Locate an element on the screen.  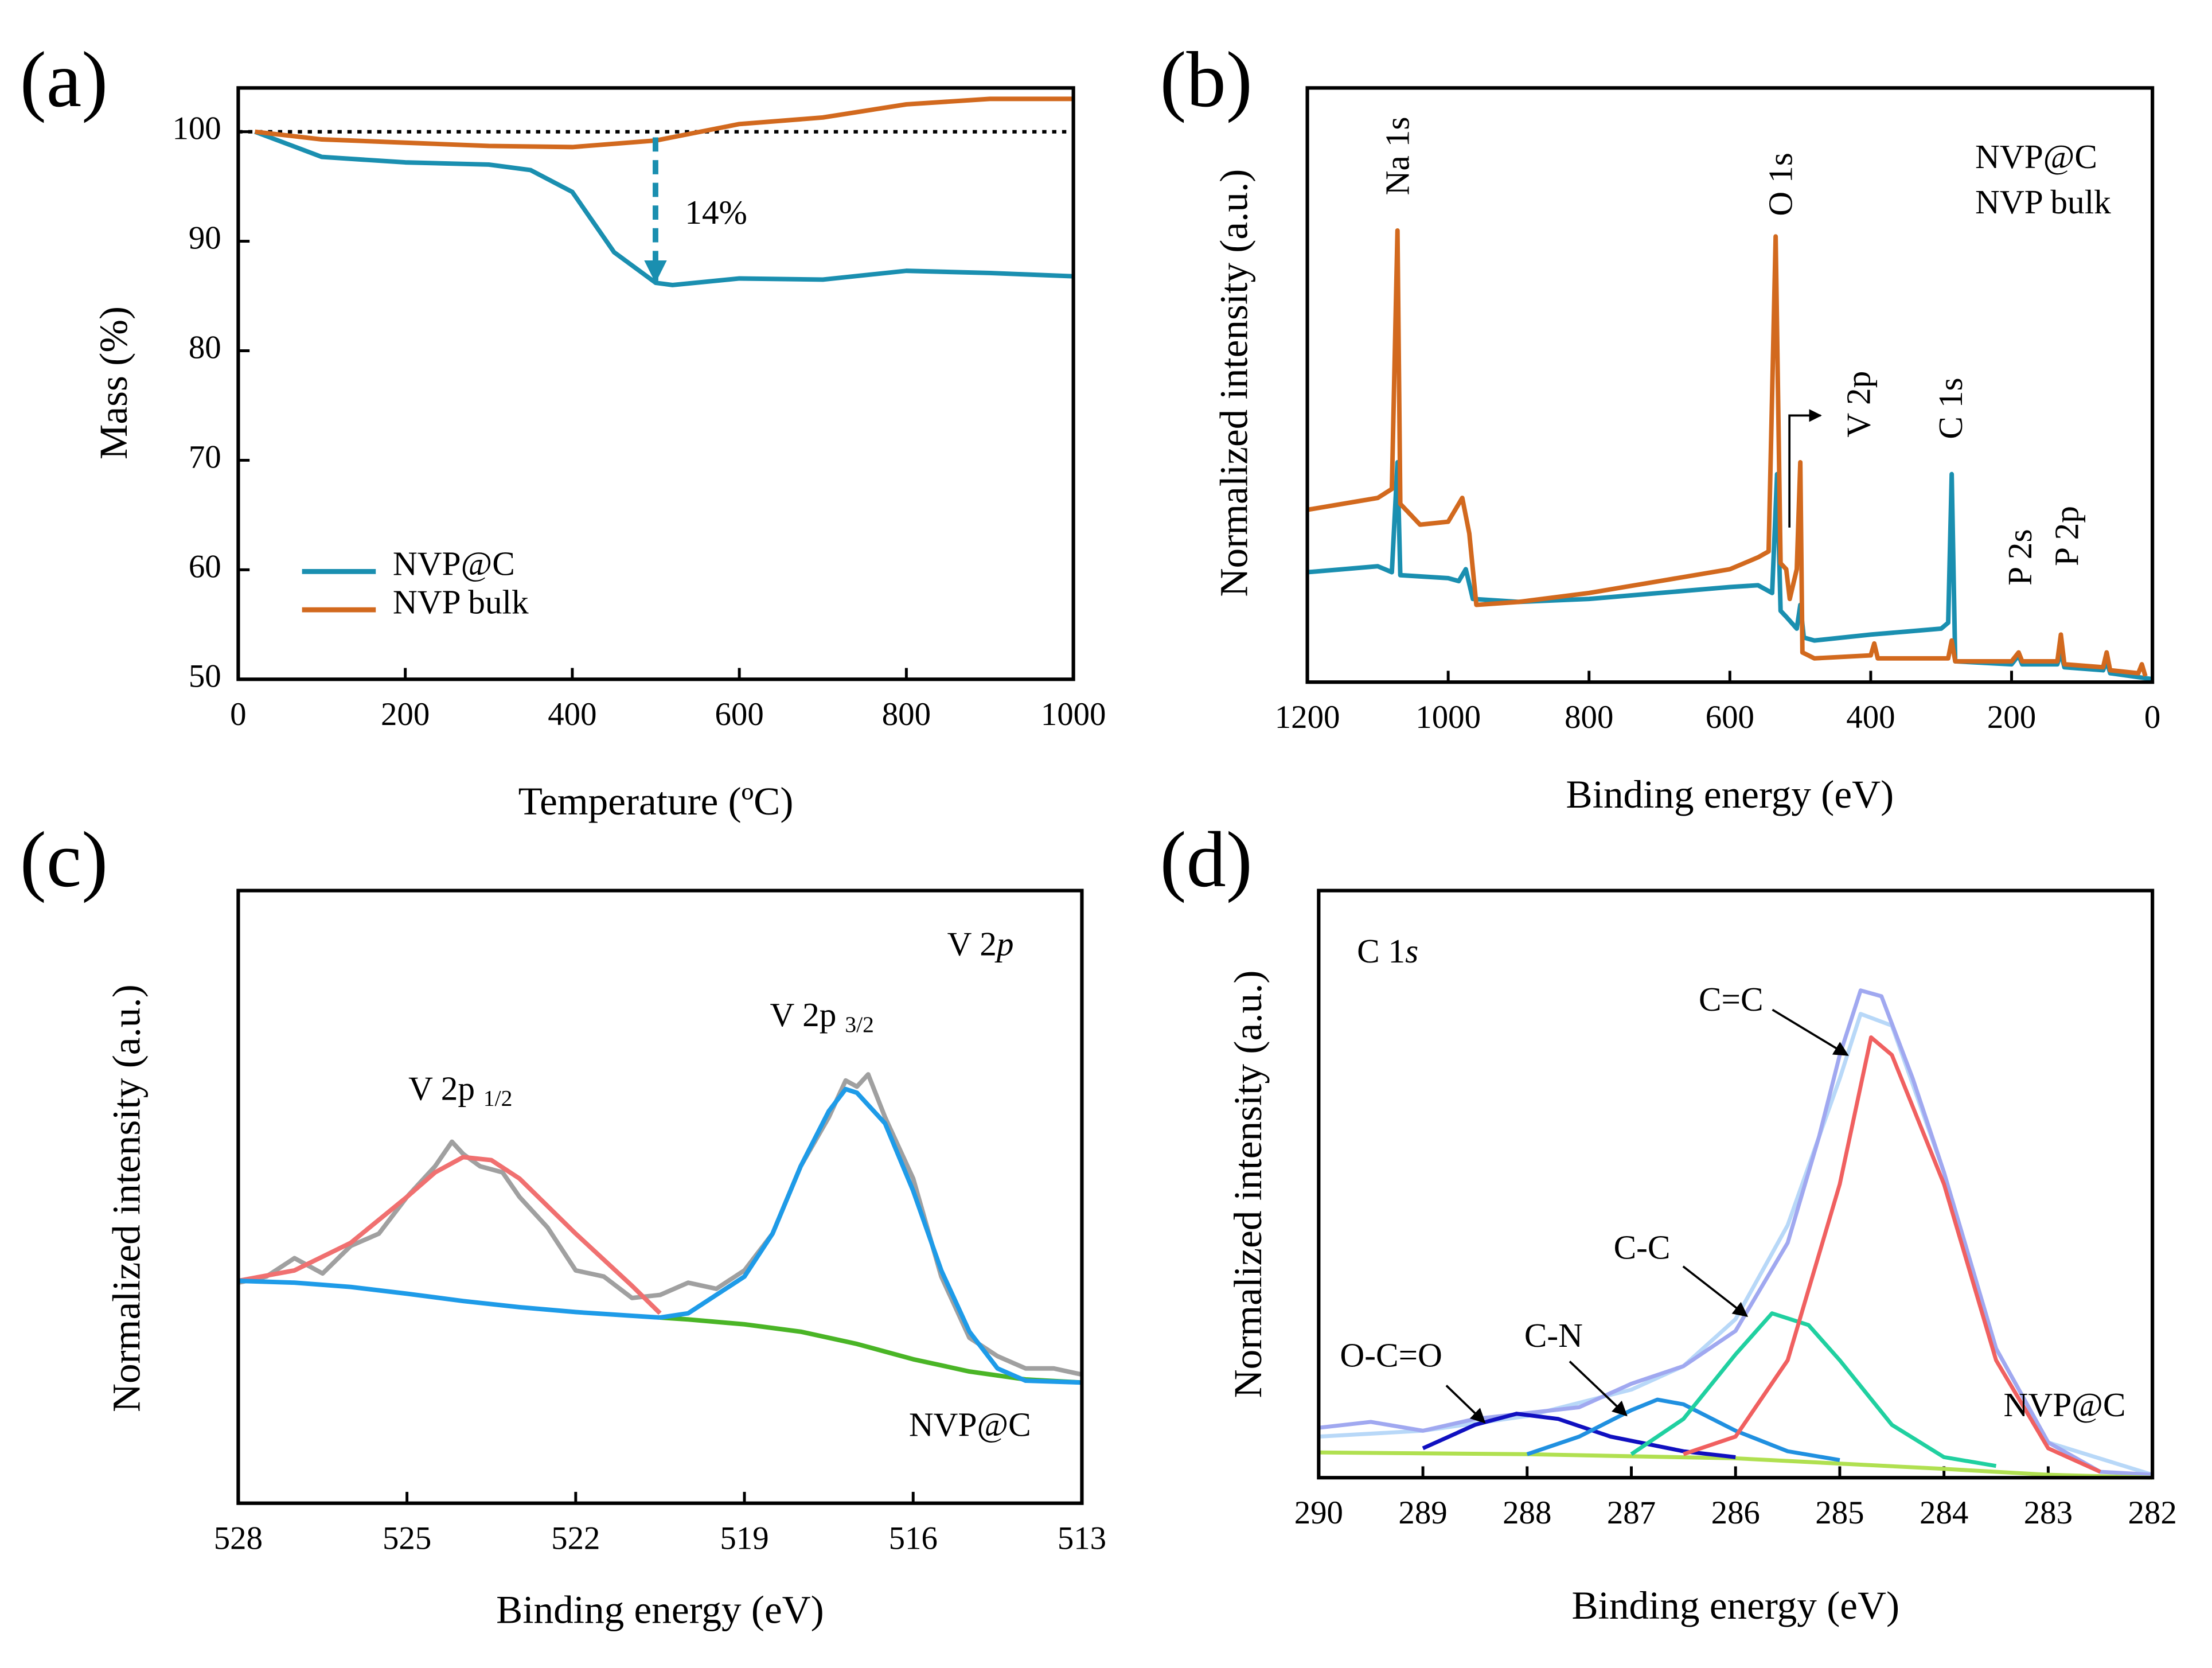
annotation-text: C 1 is located at coordinates (1381, 951).